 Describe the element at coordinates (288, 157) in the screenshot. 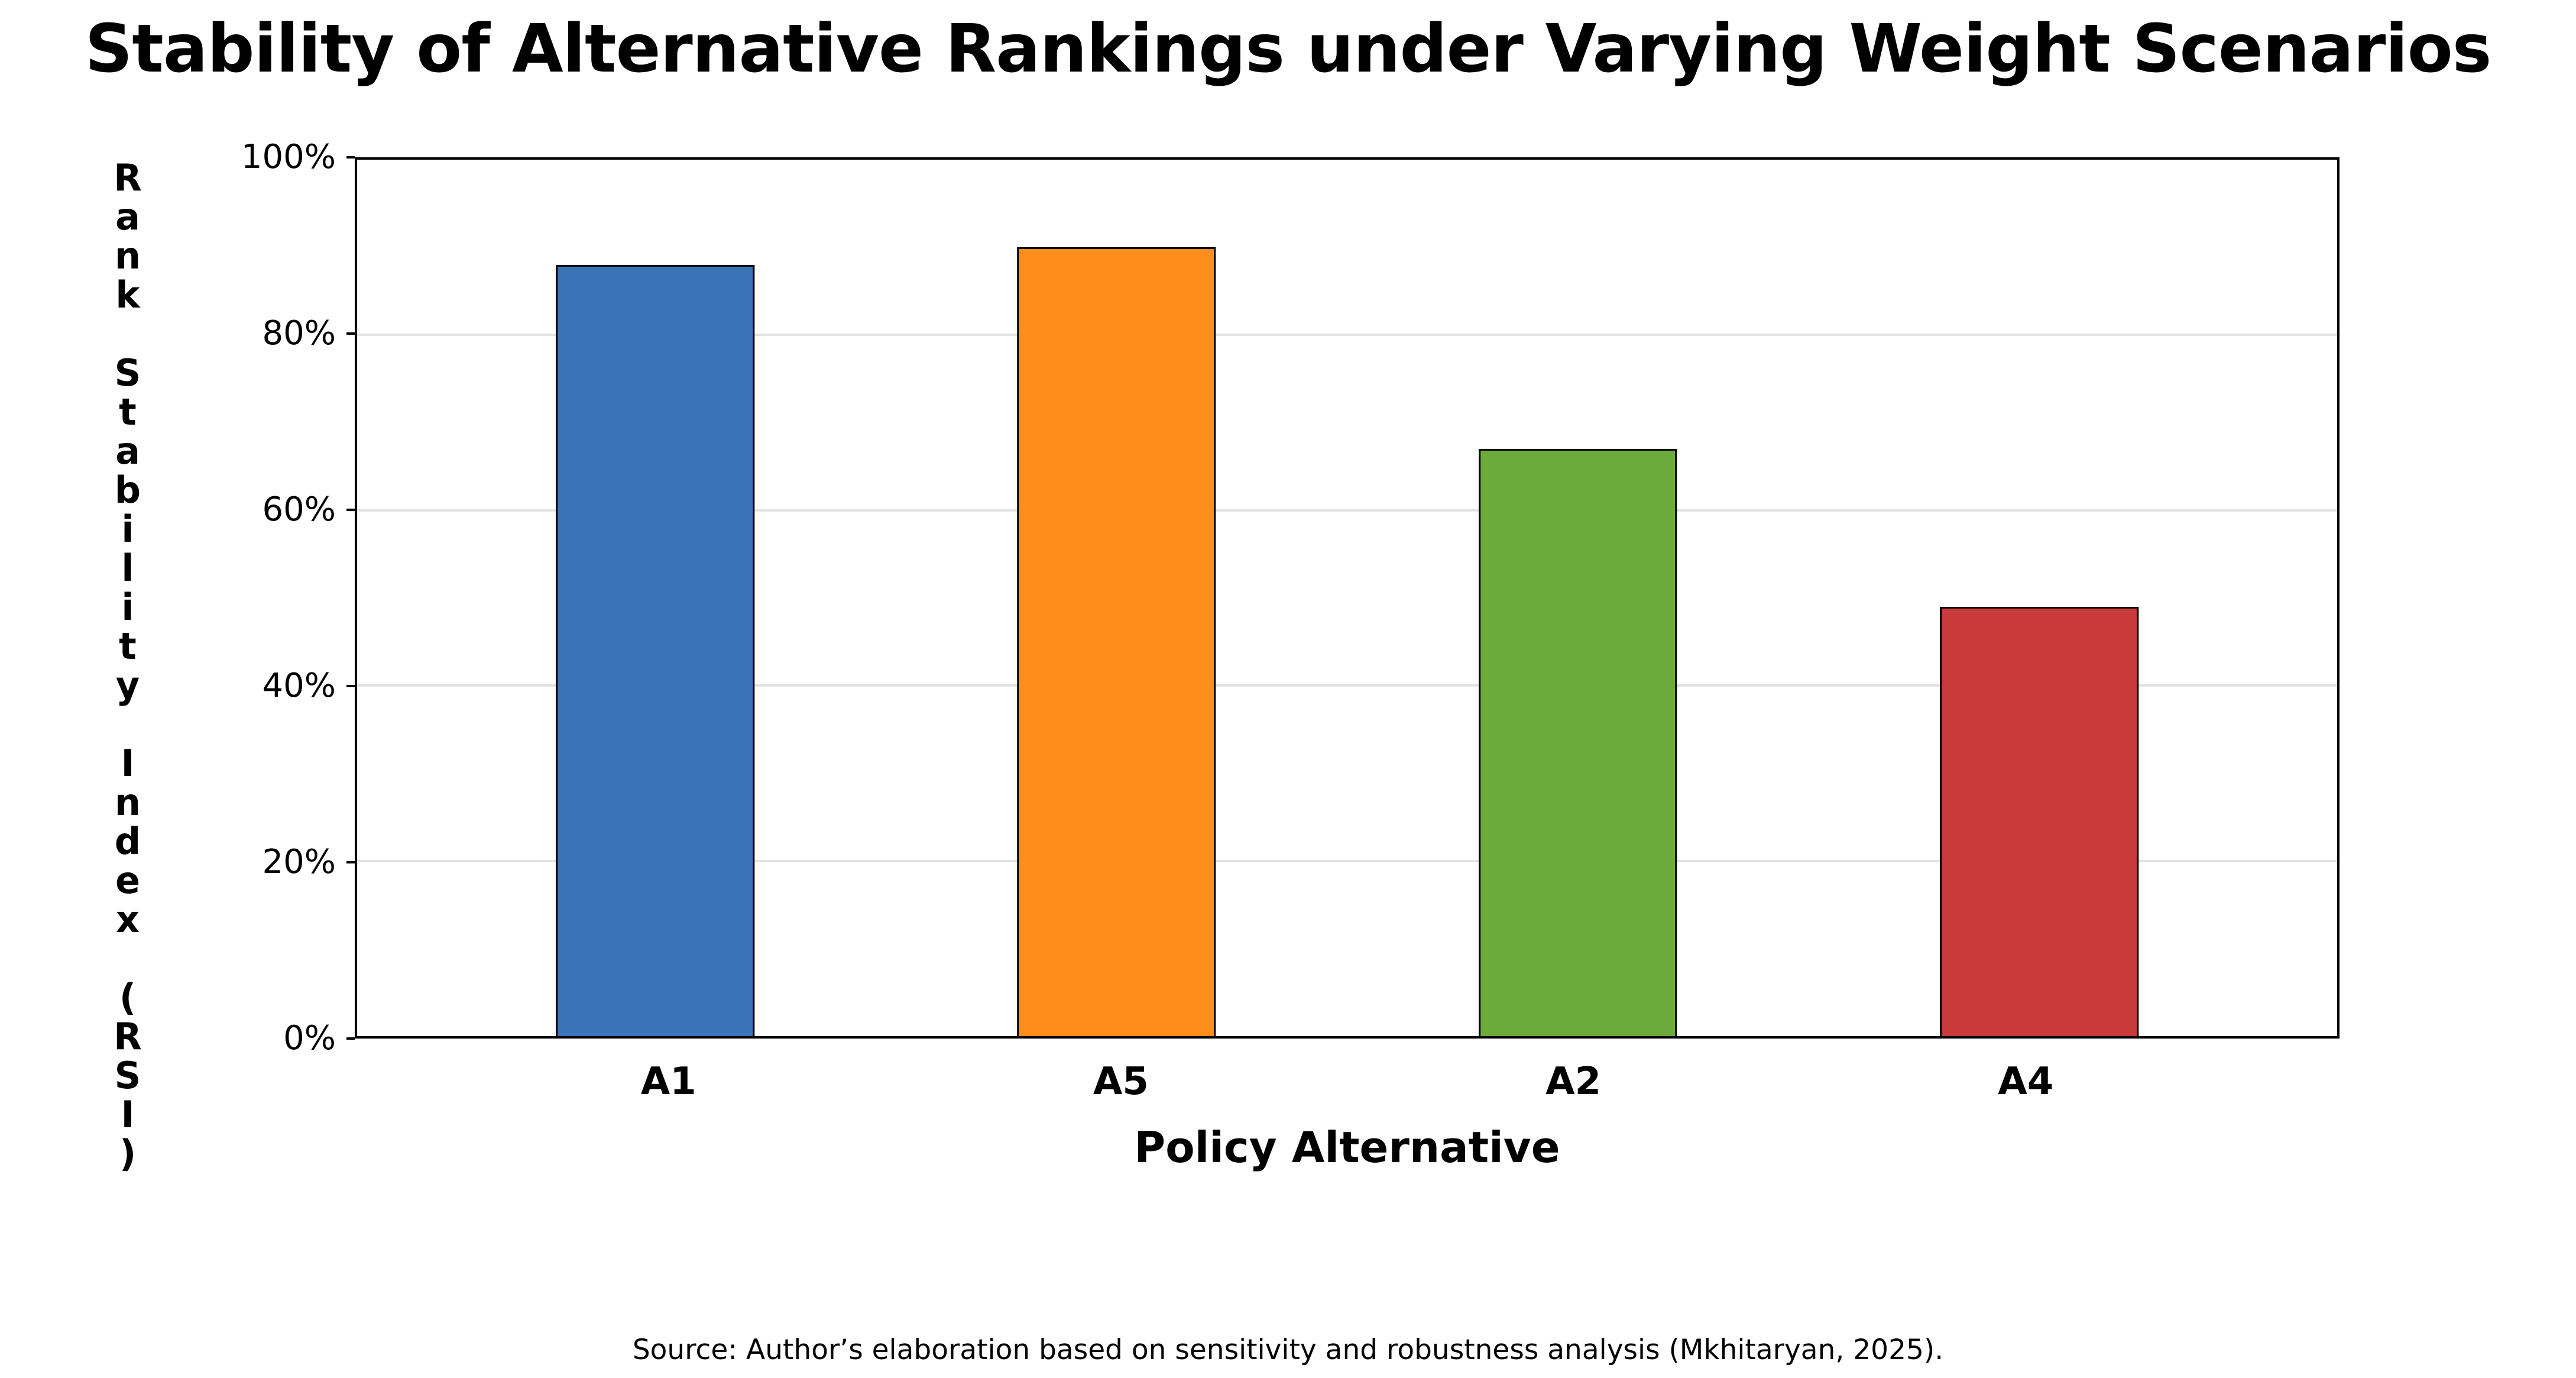

I see `y-tick-label: 100%` at that location.